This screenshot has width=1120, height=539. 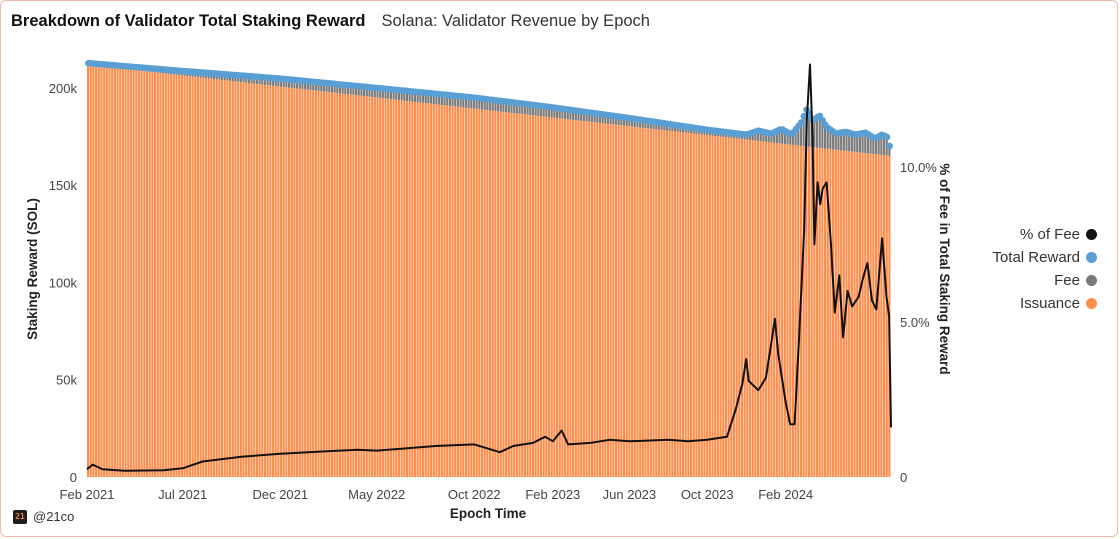 What do you see at coordinates (889, 146) in the screenshot?
I see `total-reward-point` at bounding box center [889, 146].